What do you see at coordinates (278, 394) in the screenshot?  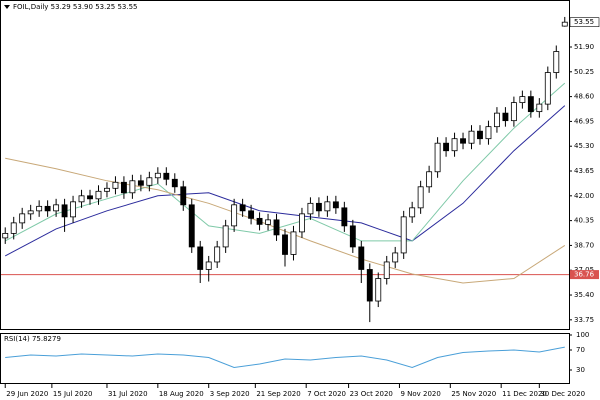 I see `x-tick-label: 21 Sep 2020` at bounding box center [278, 394].